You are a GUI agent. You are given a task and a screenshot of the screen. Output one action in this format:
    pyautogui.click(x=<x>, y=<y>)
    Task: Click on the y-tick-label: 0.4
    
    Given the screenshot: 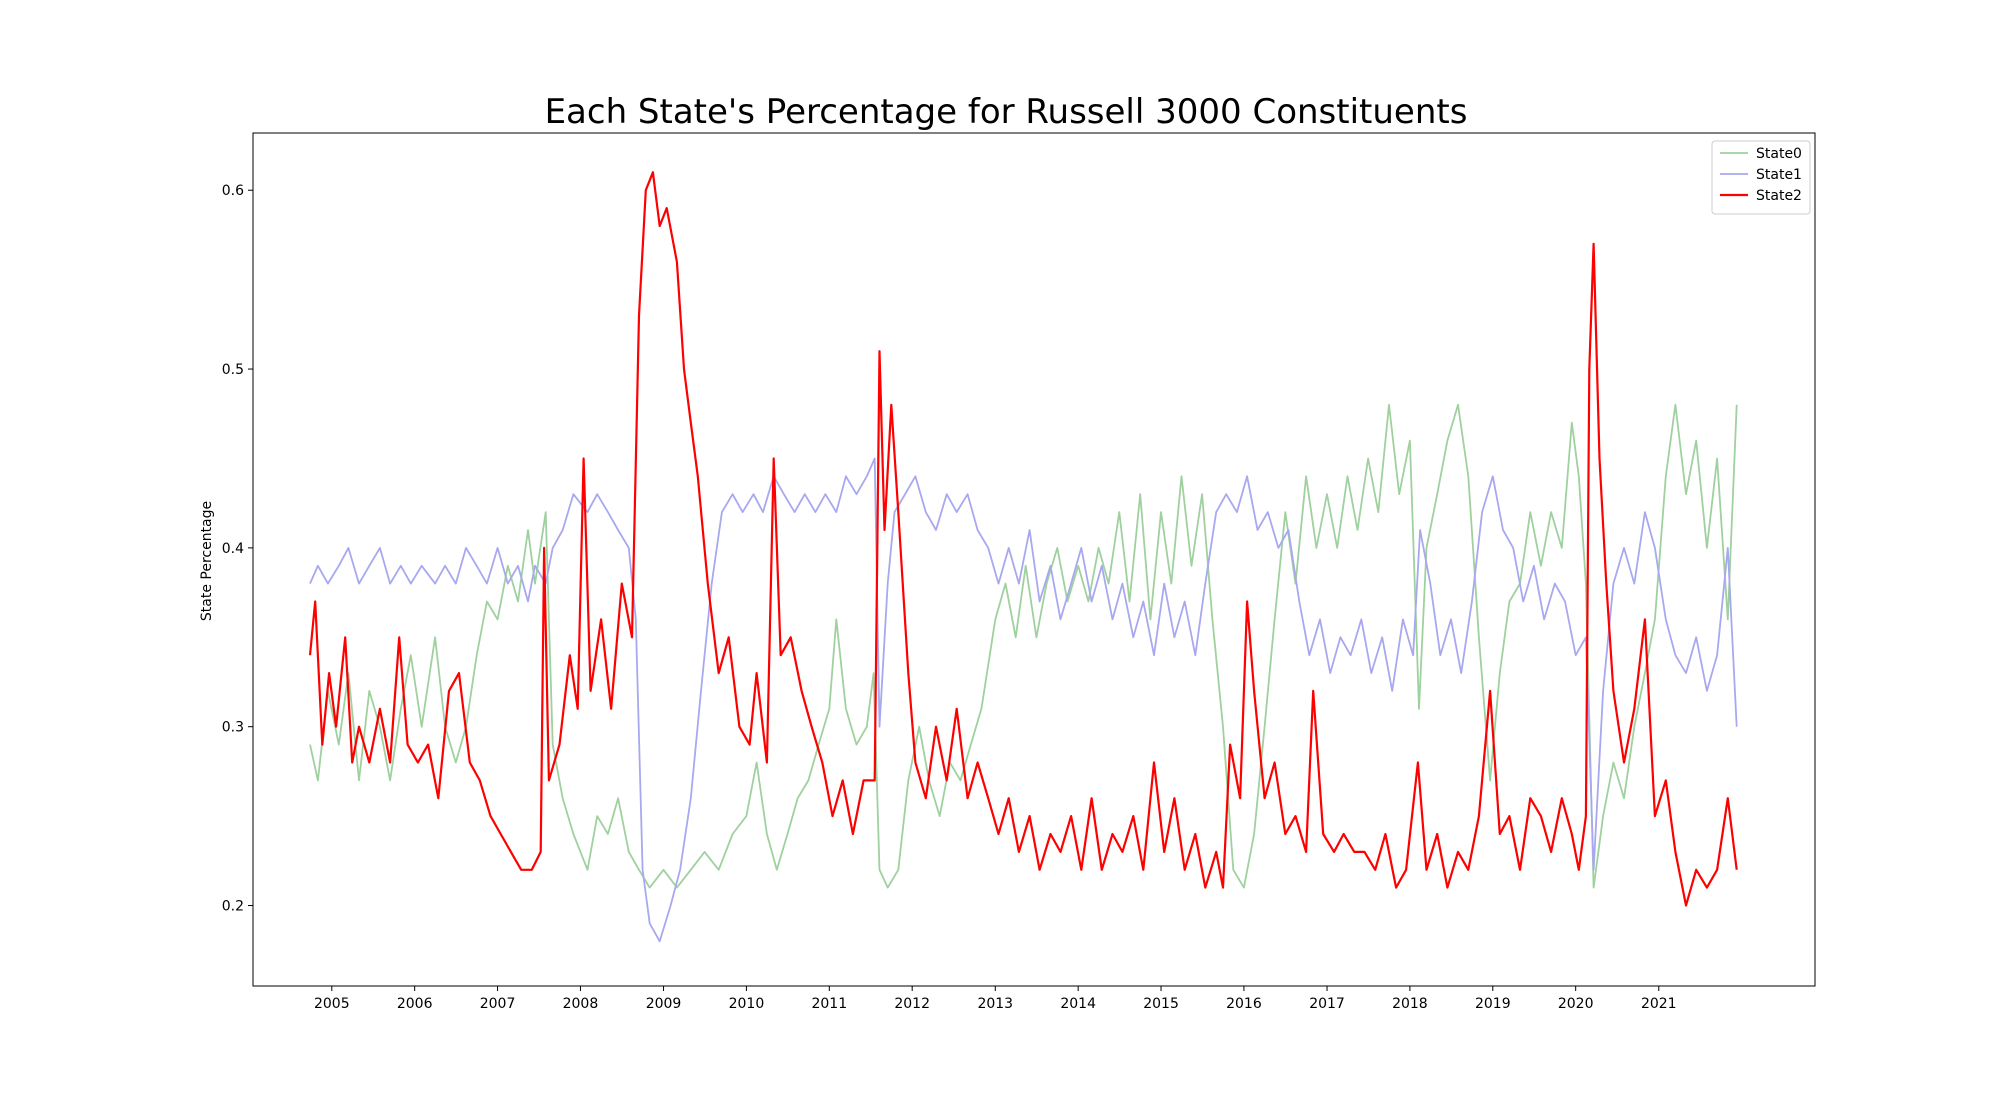 What is the action you would take?
    pyautogui.click(x=233, y=549)
    